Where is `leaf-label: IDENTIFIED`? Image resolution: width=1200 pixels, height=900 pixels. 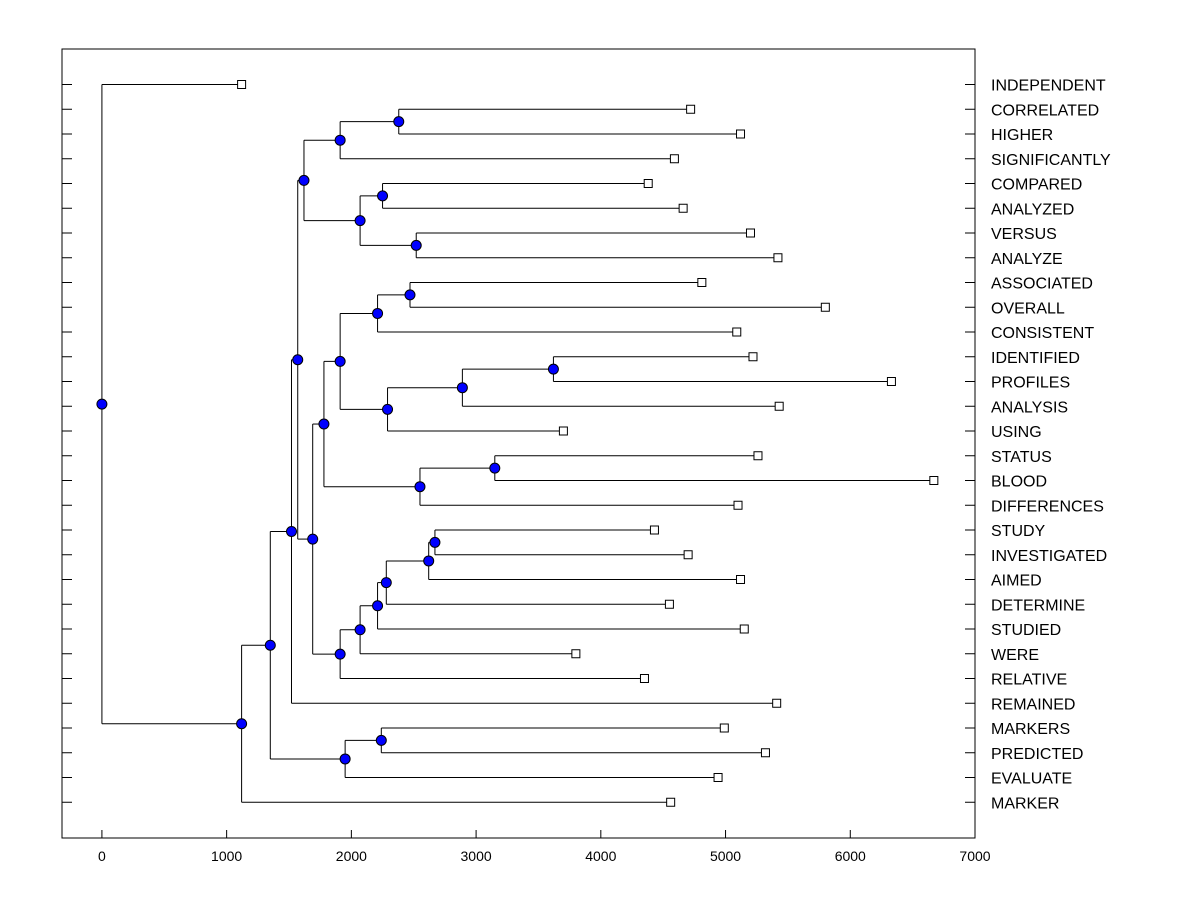
leaf-label: IDENTIFIED is located at coordinates (1035, 358).